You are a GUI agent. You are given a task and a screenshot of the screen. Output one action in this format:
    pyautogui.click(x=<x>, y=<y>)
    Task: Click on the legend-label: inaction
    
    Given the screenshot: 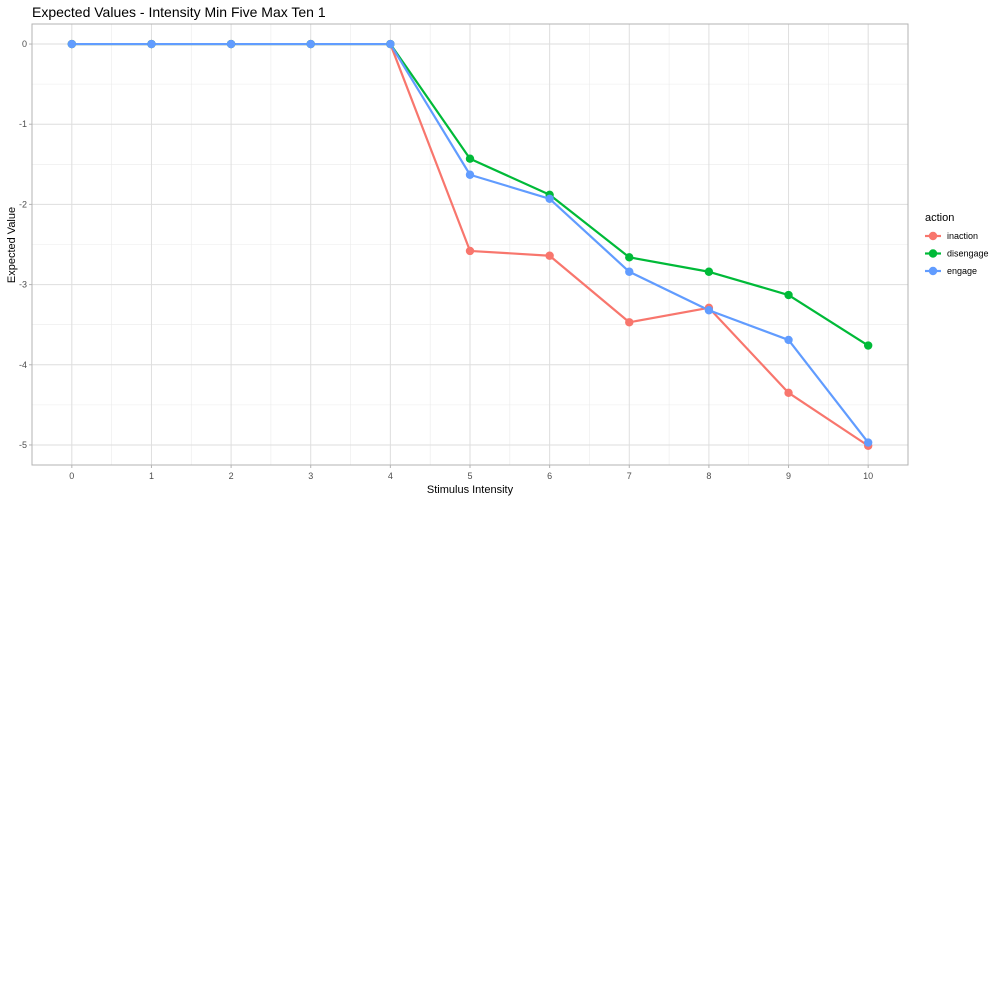 What is the action you would take?
    pyautogui.click(x=962, y=236)
    